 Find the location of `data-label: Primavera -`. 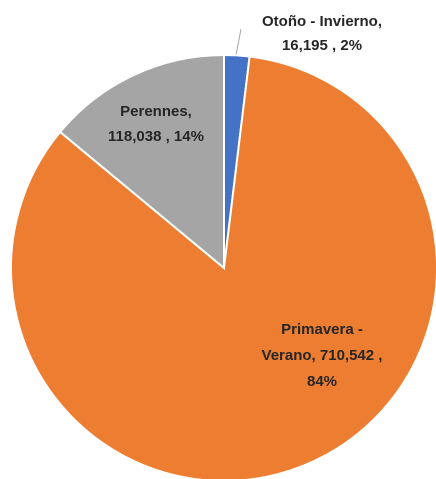

data-label: Primavera - is located at coordinates (322, 329).